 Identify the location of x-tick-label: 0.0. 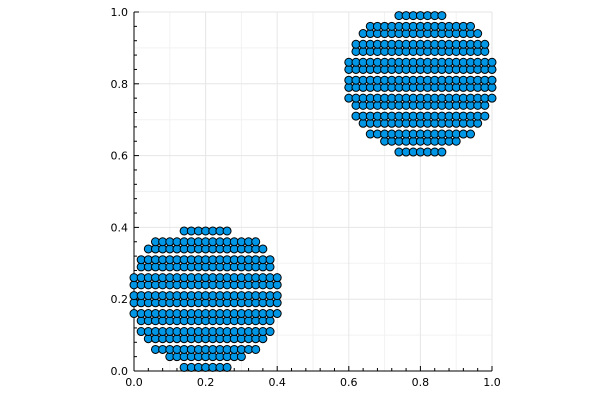
(134, 382).